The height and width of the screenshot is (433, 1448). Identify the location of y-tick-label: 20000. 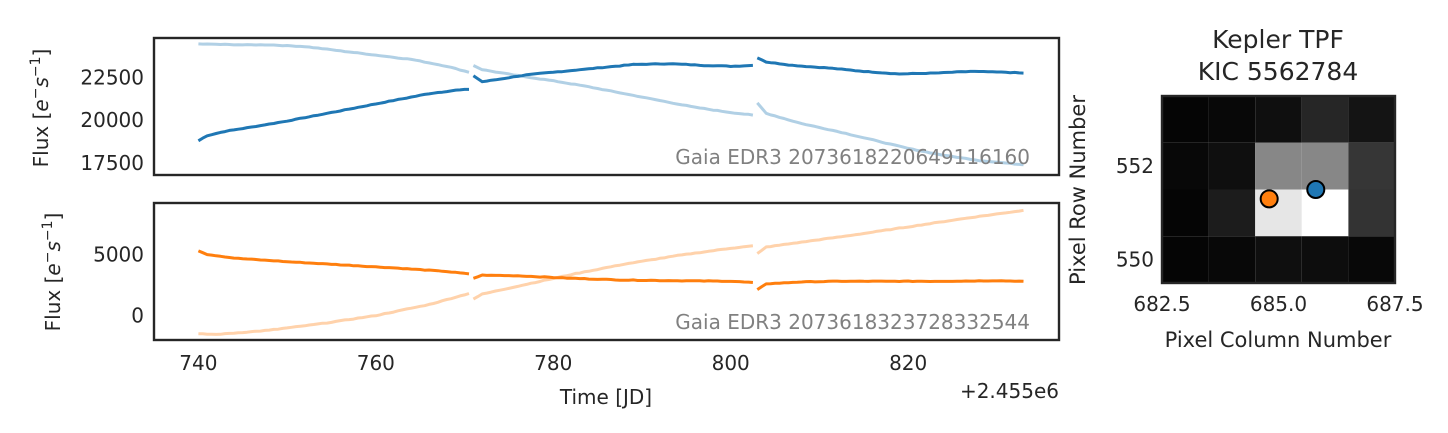
(112, 120).